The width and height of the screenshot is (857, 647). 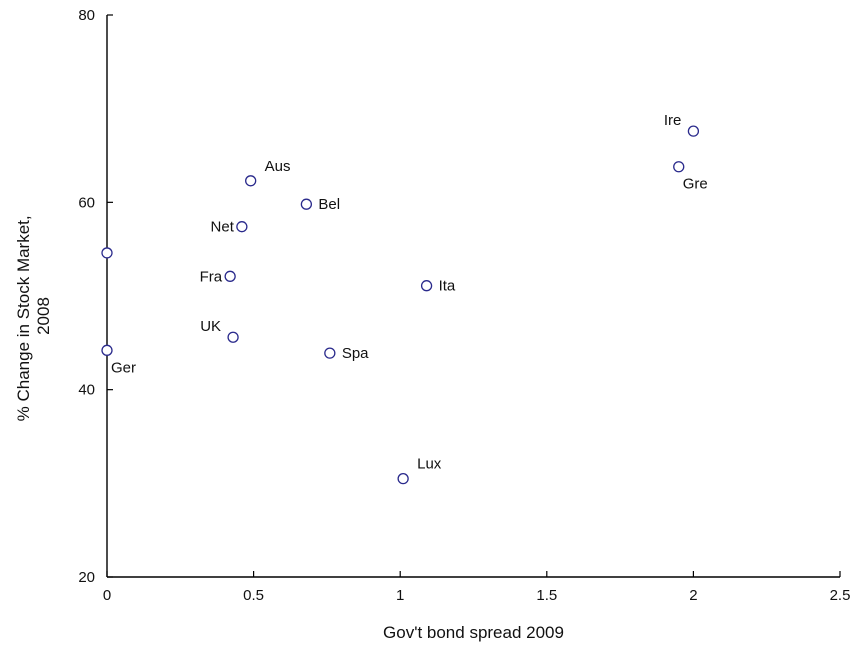 I want to click on y-axis-ticks: 20 40 60 80, so click(x=95, y=296).